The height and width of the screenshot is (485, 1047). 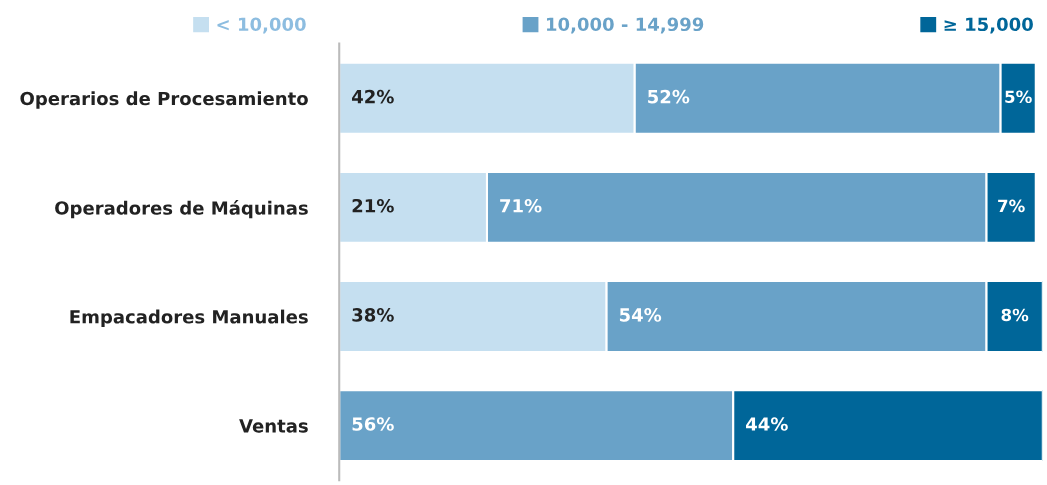 What do you see at coordinates (373, 315) in the screenshot?
I see `data-label: 38%` at bounding box center [373, 315].